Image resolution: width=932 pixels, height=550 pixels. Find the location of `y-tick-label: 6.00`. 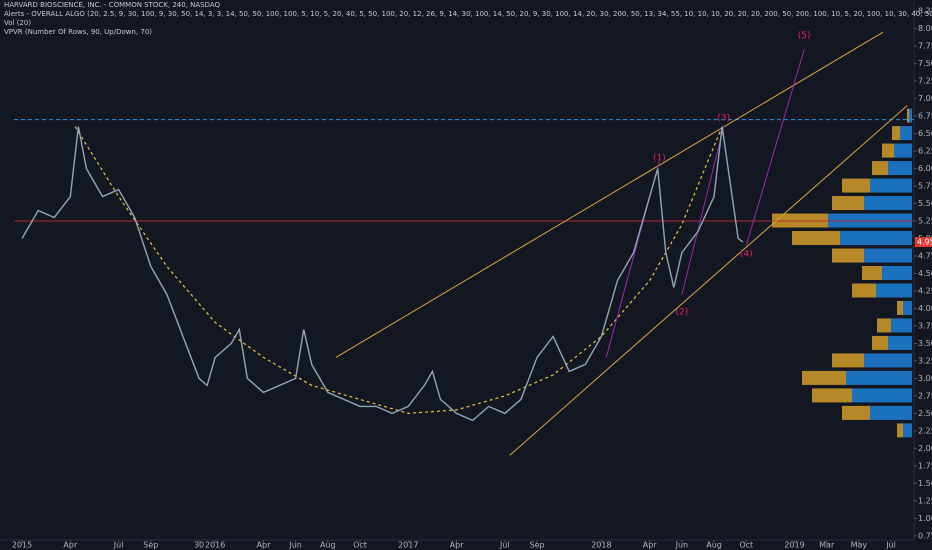

y-tick-label: 6.00 is located at coordinates (925, 168).